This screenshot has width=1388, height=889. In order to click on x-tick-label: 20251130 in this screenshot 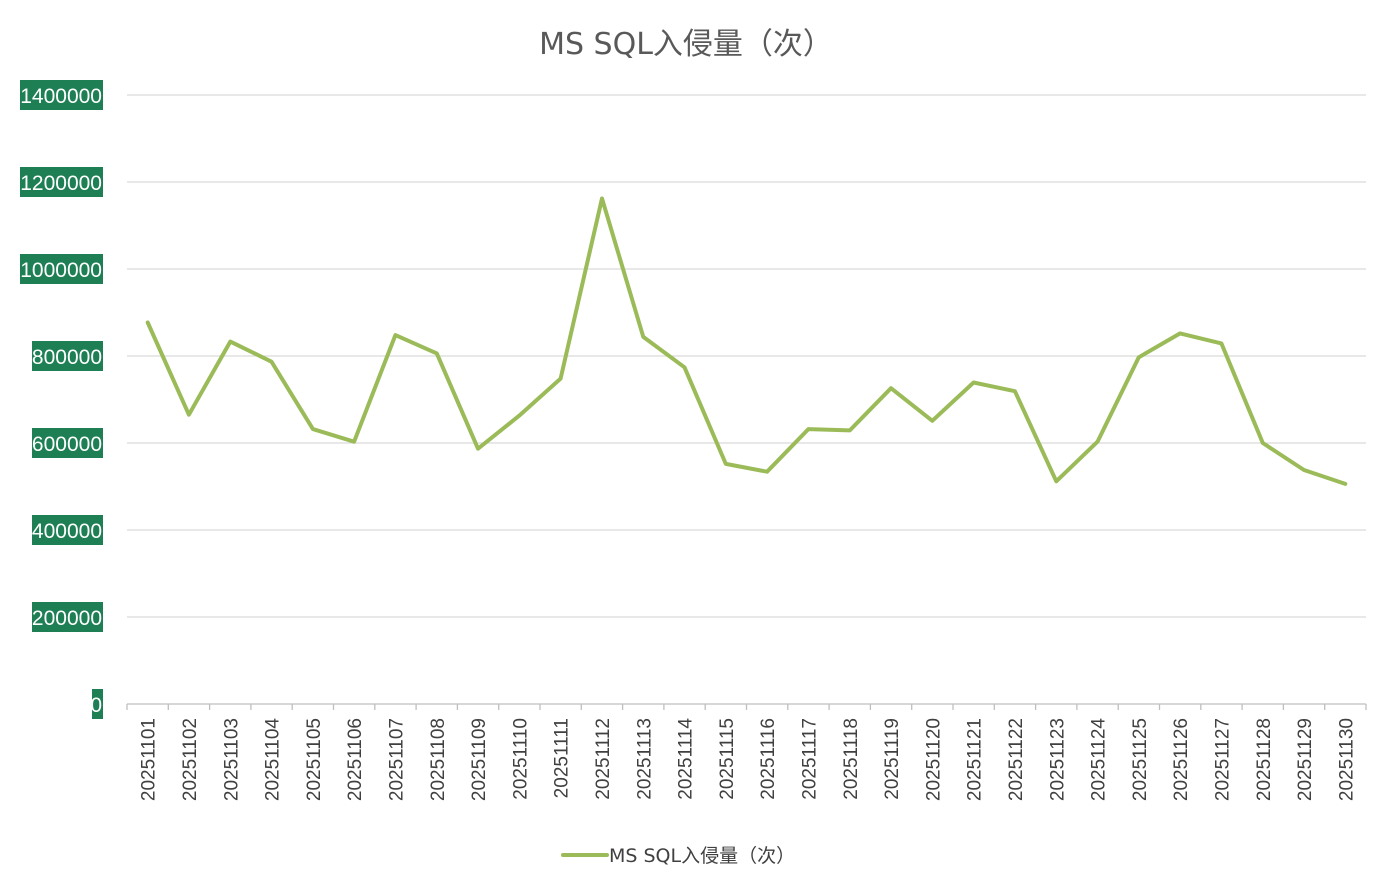, I will do `click(1346, 759)`.